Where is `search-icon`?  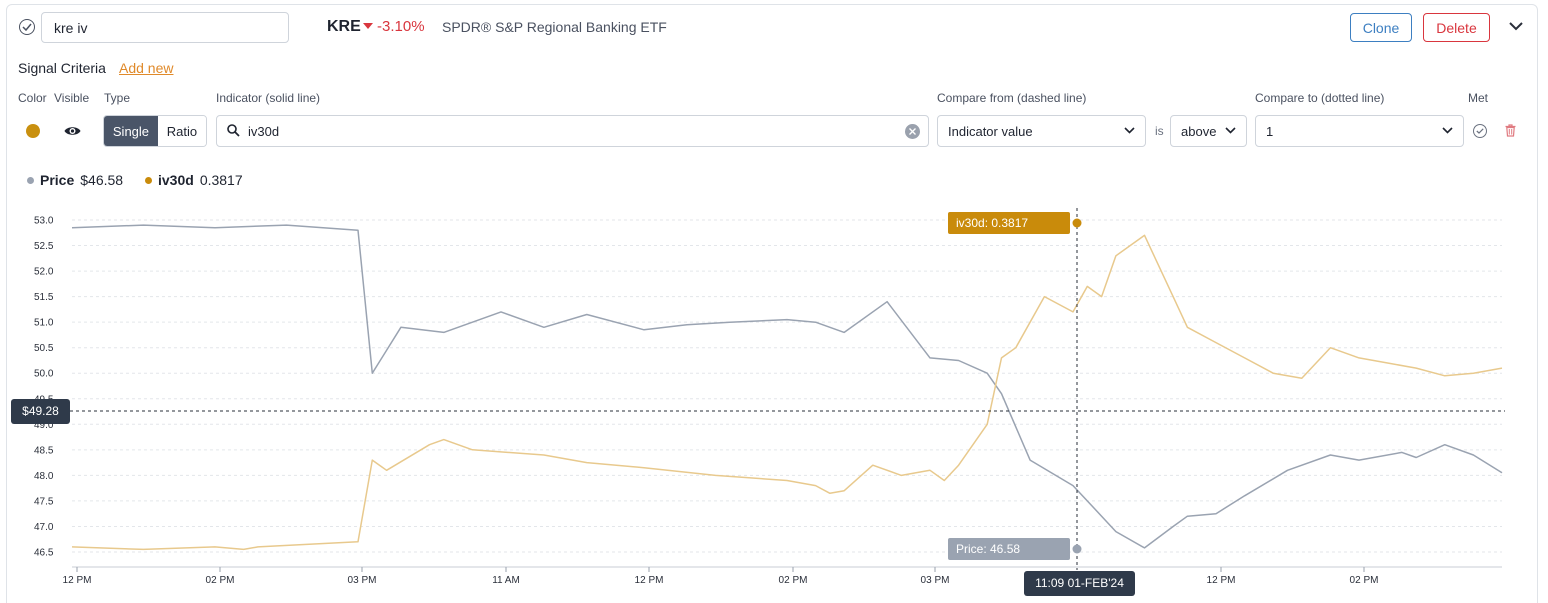 search-icon is located at coordinates (233, 130).